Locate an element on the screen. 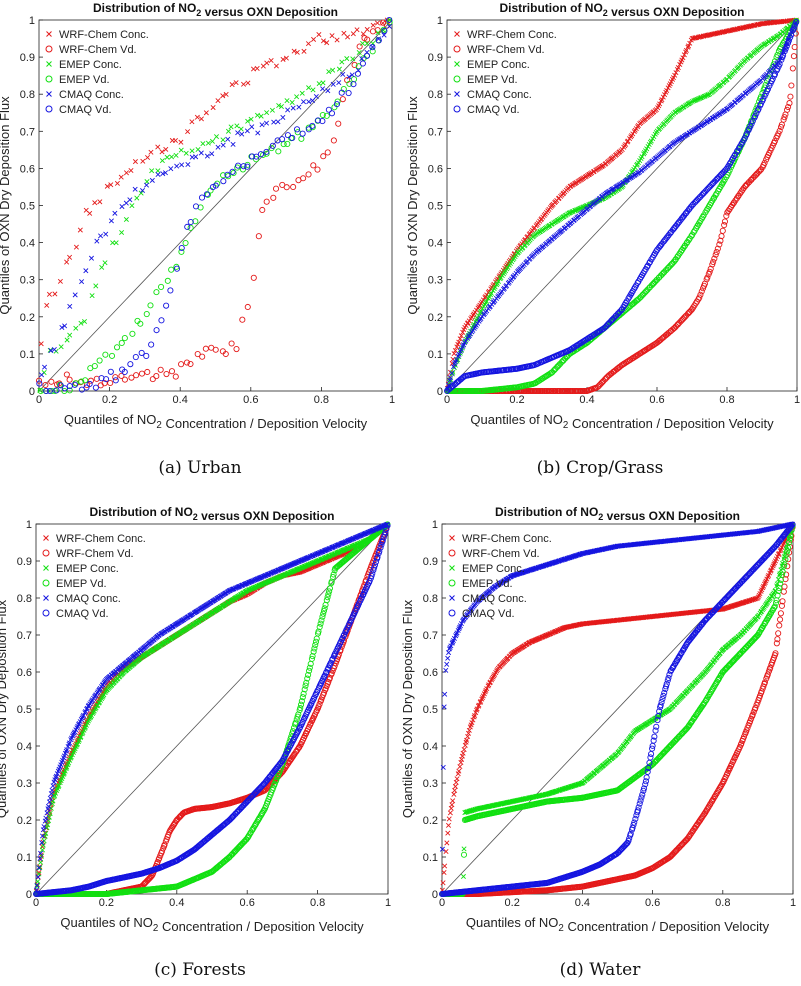 The width and height of the screenshot is (801, 986). x-tick-label: 0.4 is located at coordinates (586, 400).